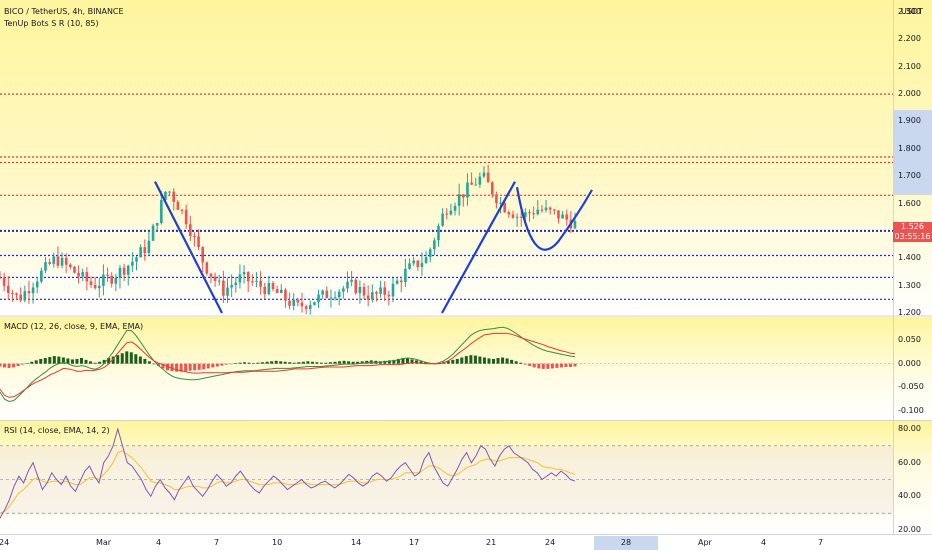  What do you see at coordinates (909, 339) in the screenshot?
I see `macd-tick-label: 0.050` at bounding box center [909, 339].